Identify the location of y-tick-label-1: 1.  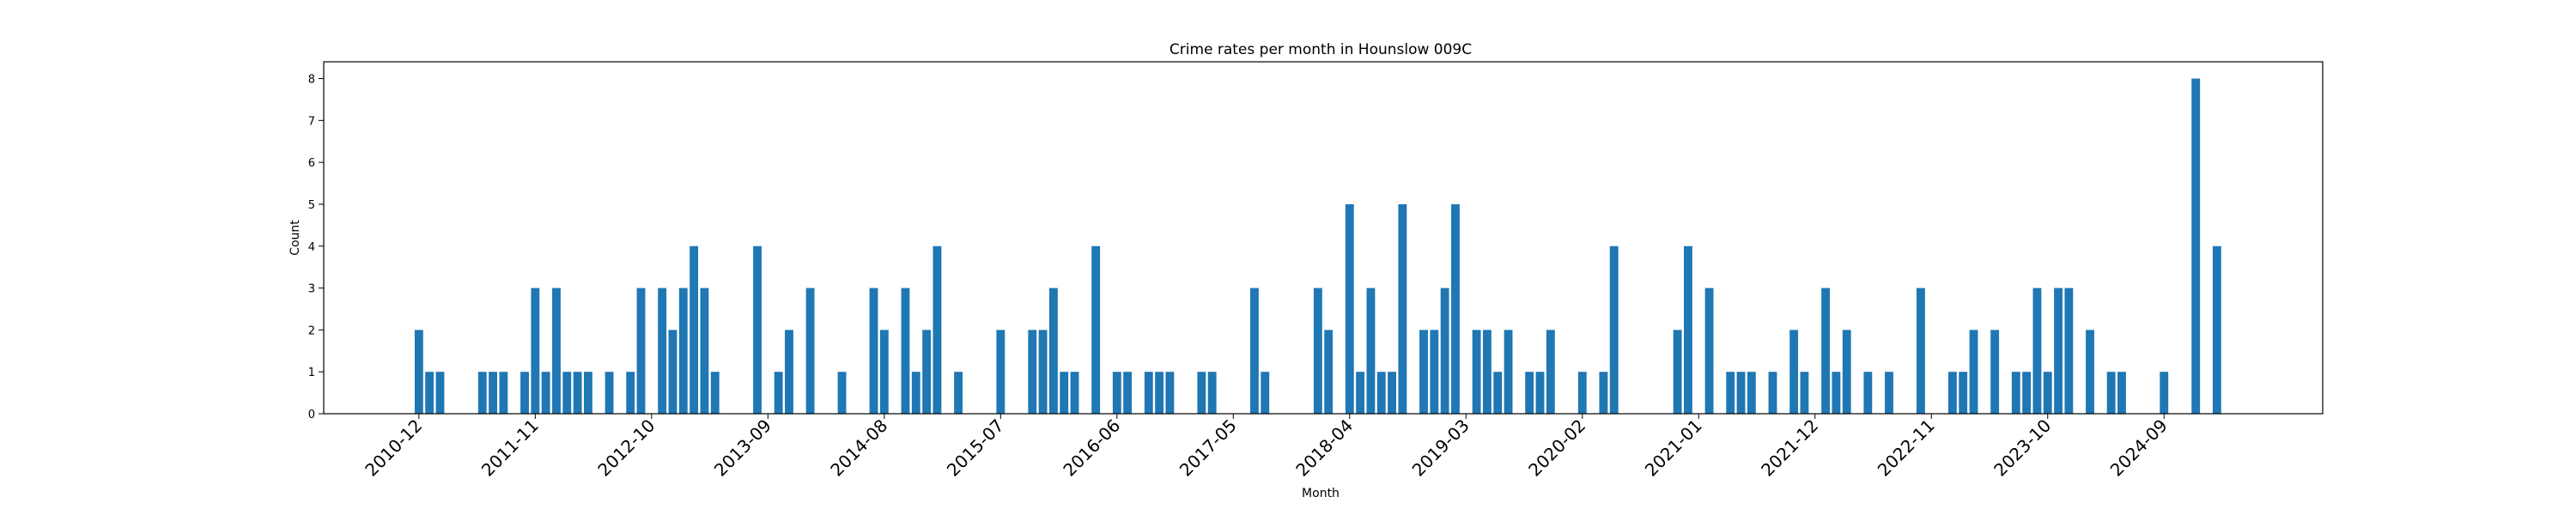
(312, 373).